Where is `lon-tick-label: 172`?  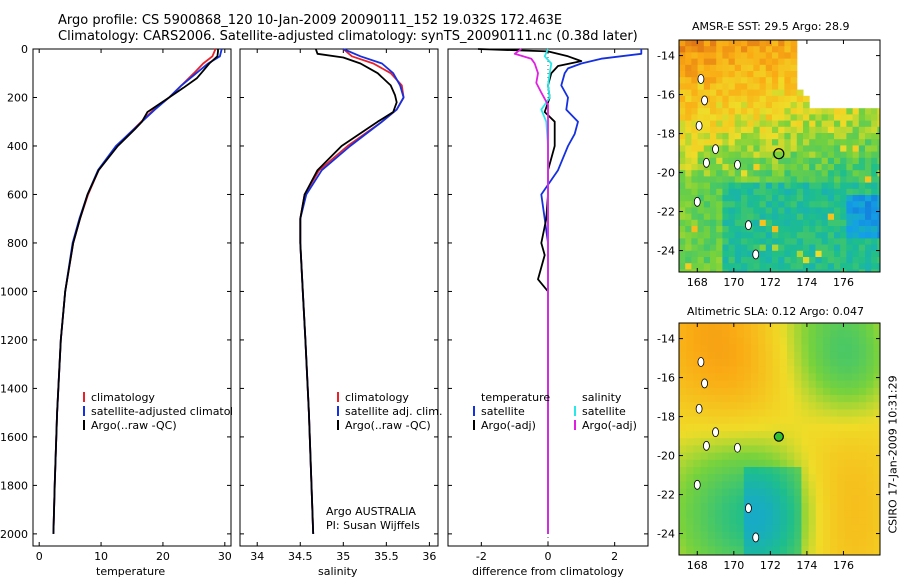
lon-tick-label: 172 is located at coordinates (770, 565).